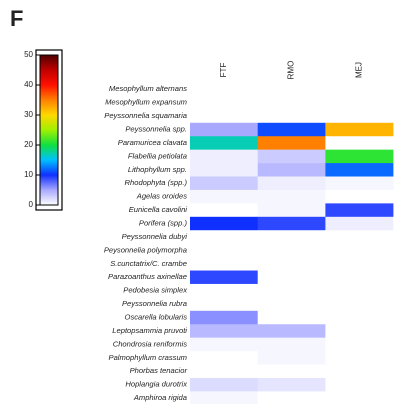  Describe the element at coordinates (155, 236) in the screenshot. I see `row-label: Peyssonnelia dubyi` at that location.